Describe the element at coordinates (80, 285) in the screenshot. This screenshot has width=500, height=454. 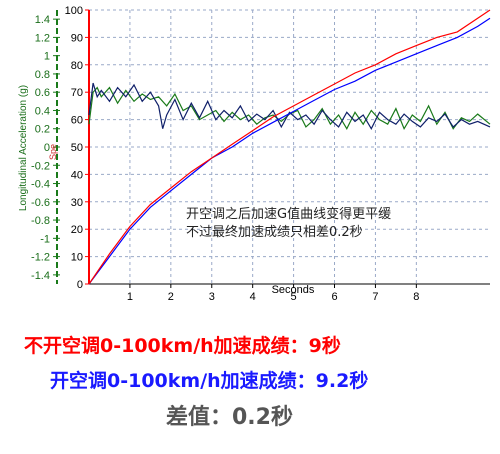
I see `y-tick-speed-label: 0` at that location.